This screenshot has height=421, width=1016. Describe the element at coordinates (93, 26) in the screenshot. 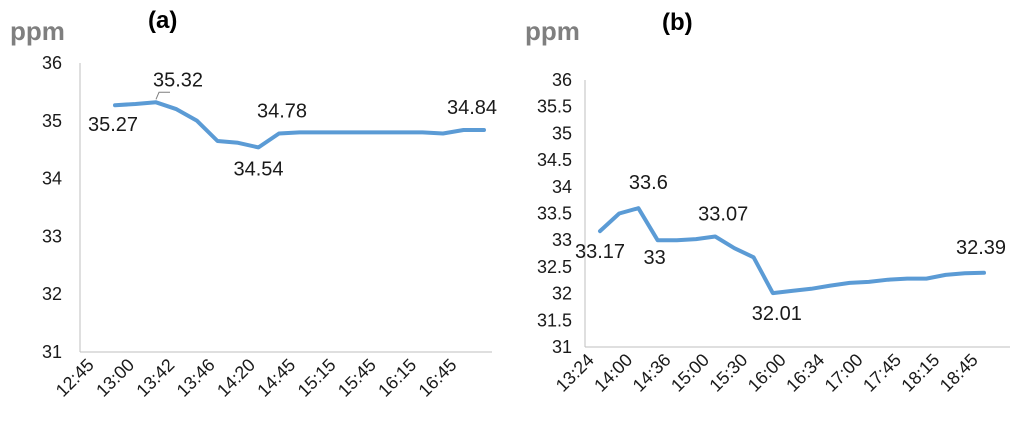

I see `chart-a: ppm (a)` at that location.